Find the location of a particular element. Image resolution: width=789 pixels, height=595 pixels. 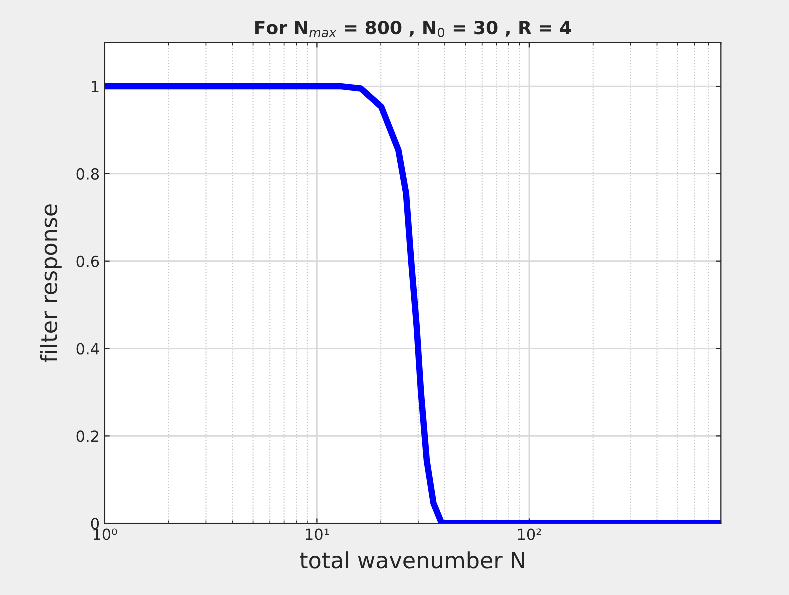

y-tick-label: 0.6 is located at coordinates (88, 262).